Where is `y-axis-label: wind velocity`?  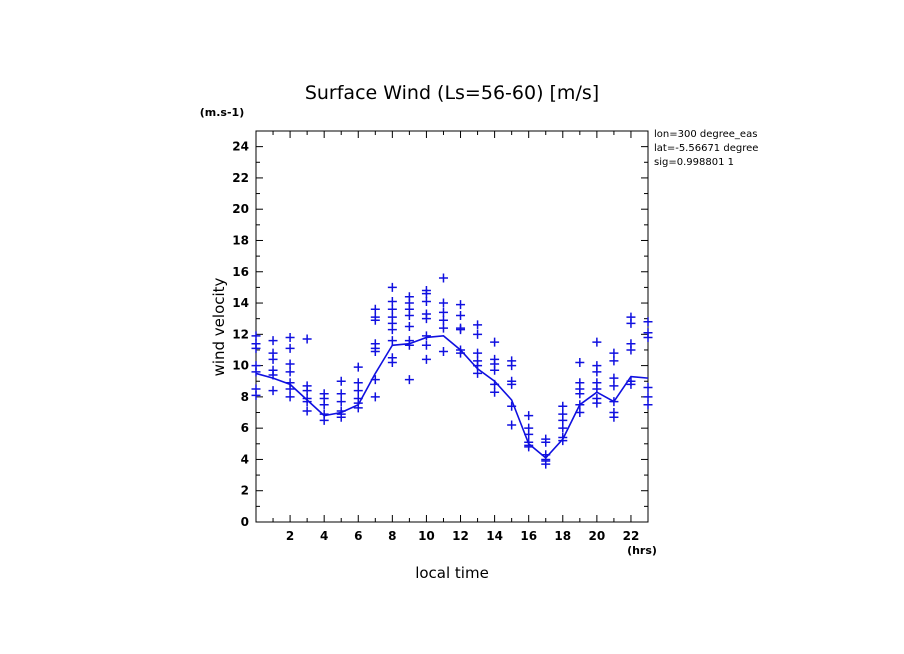
y-axis-label: wind velocity is located at coordinates (219, 326).